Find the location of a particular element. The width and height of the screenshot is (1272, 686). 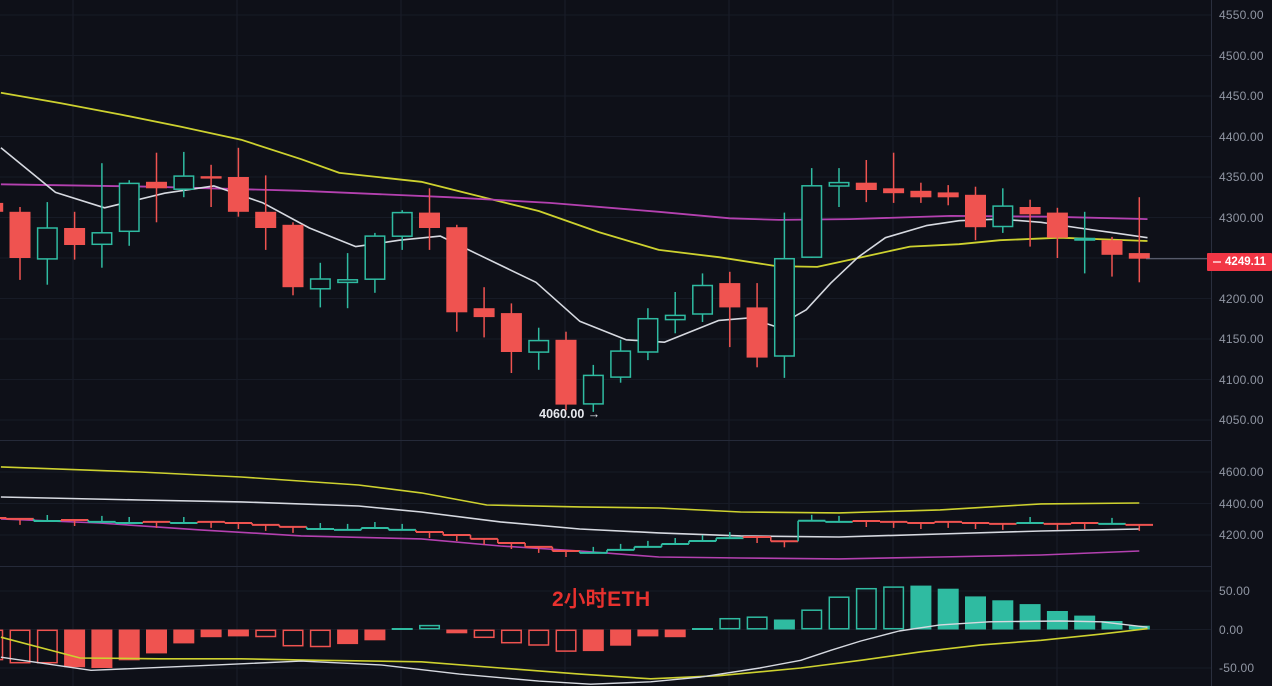

price-axis-label: 4550.00 is located at coordinates (1241, 15).